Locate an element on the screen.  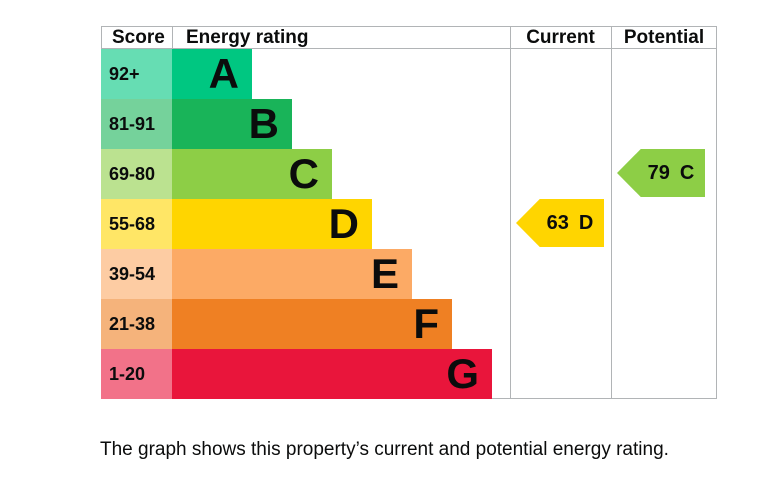
band-score-d: 55-68 is located at coordinates (136, 224).